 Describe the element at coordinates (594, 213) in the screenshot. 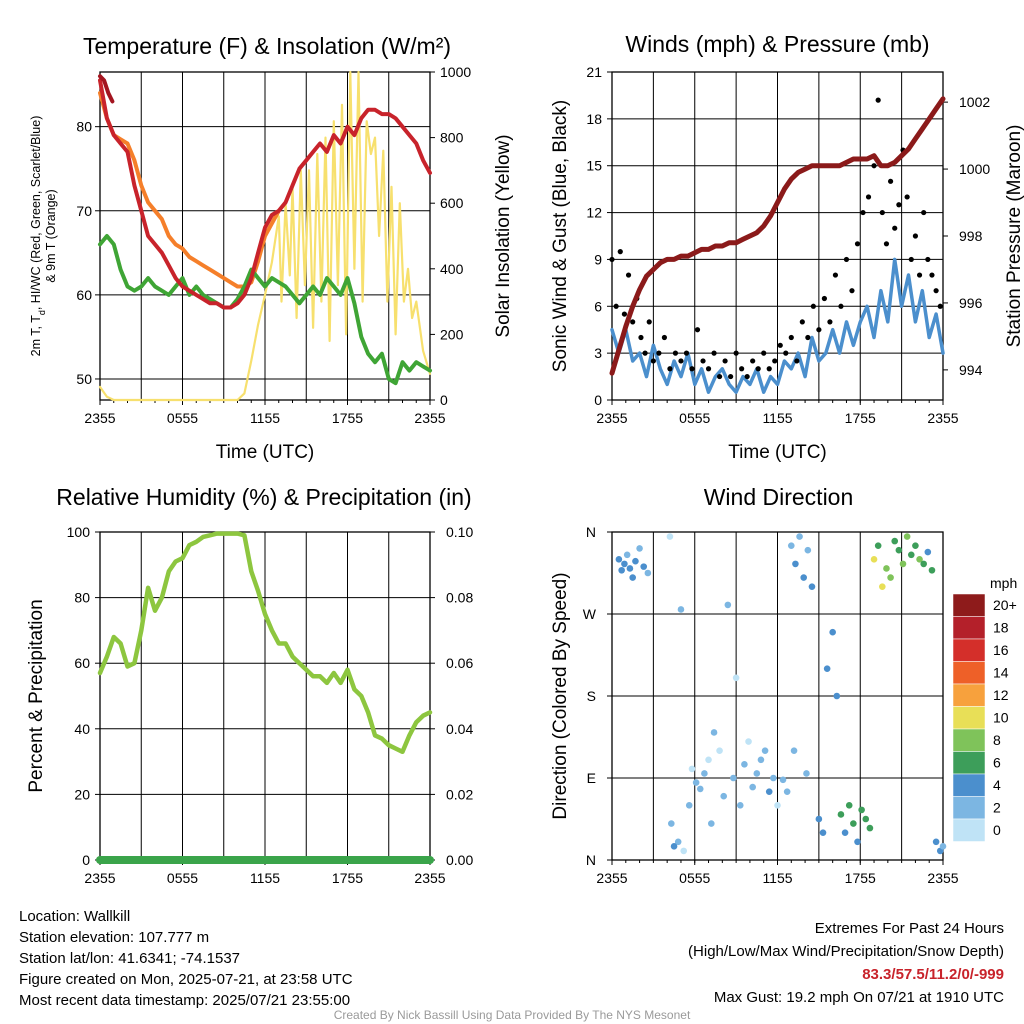

I see `y-tick-label: 12` at that location.